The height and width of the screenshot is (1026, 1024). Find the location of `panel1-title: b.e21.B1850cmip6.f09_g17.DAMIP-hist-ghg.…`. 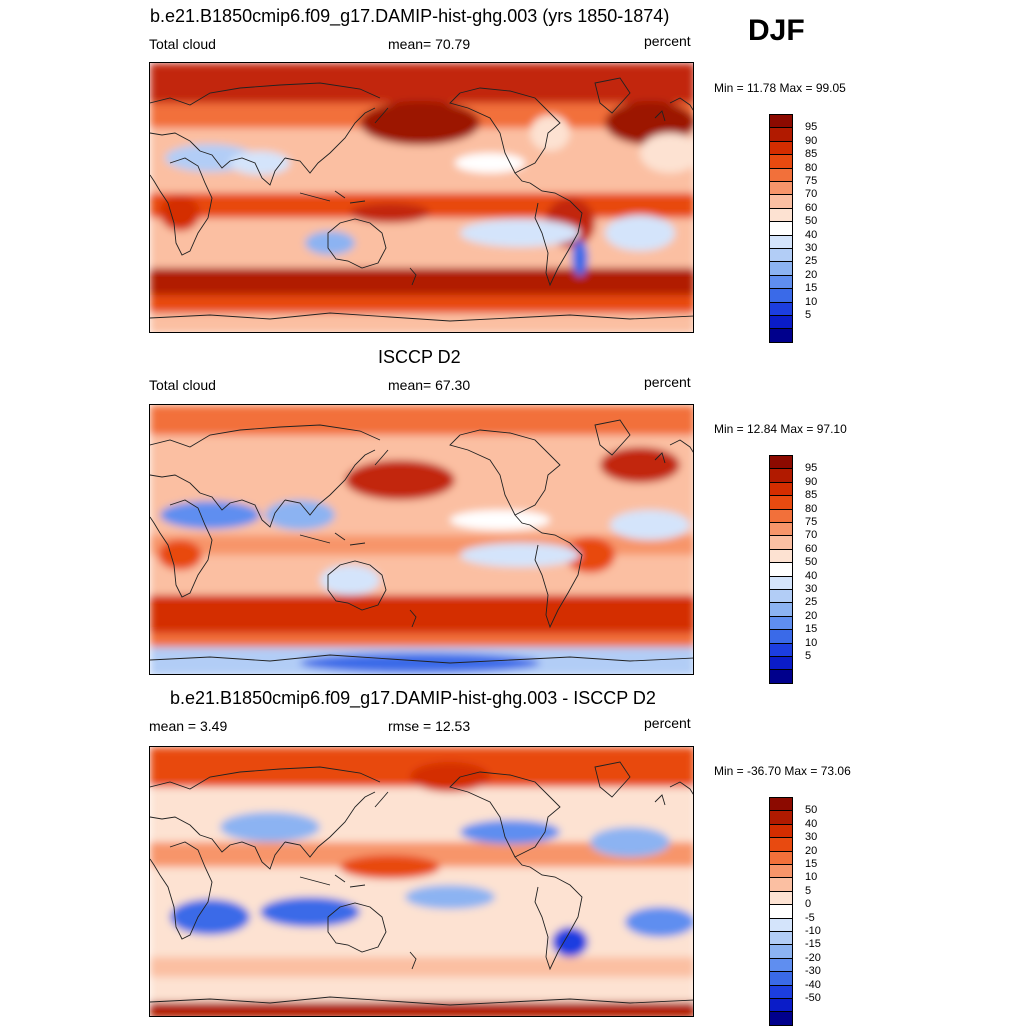

panel1-title: b.e21.B1850cmip6.f09_g17.DAMIP-hist-ghg.… is located at coordinates (410, 16).